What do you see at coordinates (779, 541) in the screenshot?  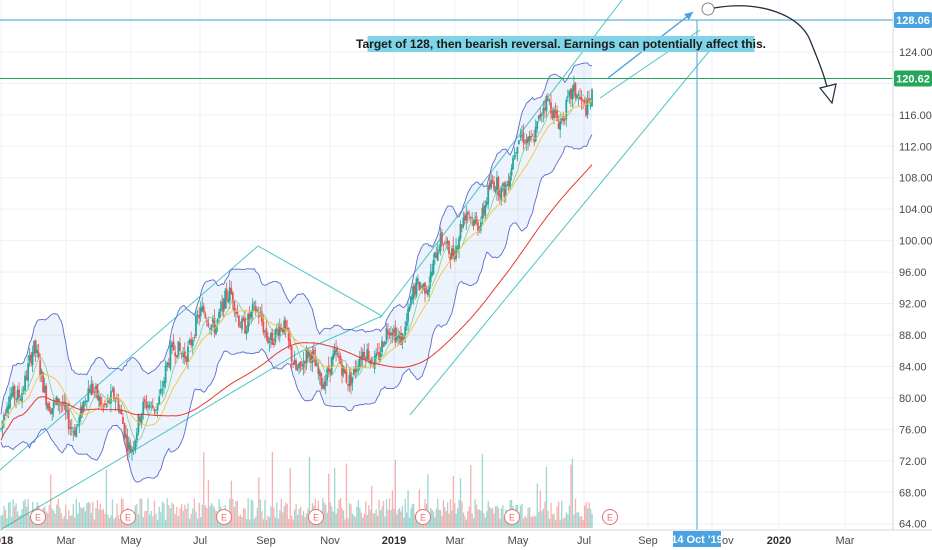 I see `time-tick-label: 2020` at bounding box center [779, 541].